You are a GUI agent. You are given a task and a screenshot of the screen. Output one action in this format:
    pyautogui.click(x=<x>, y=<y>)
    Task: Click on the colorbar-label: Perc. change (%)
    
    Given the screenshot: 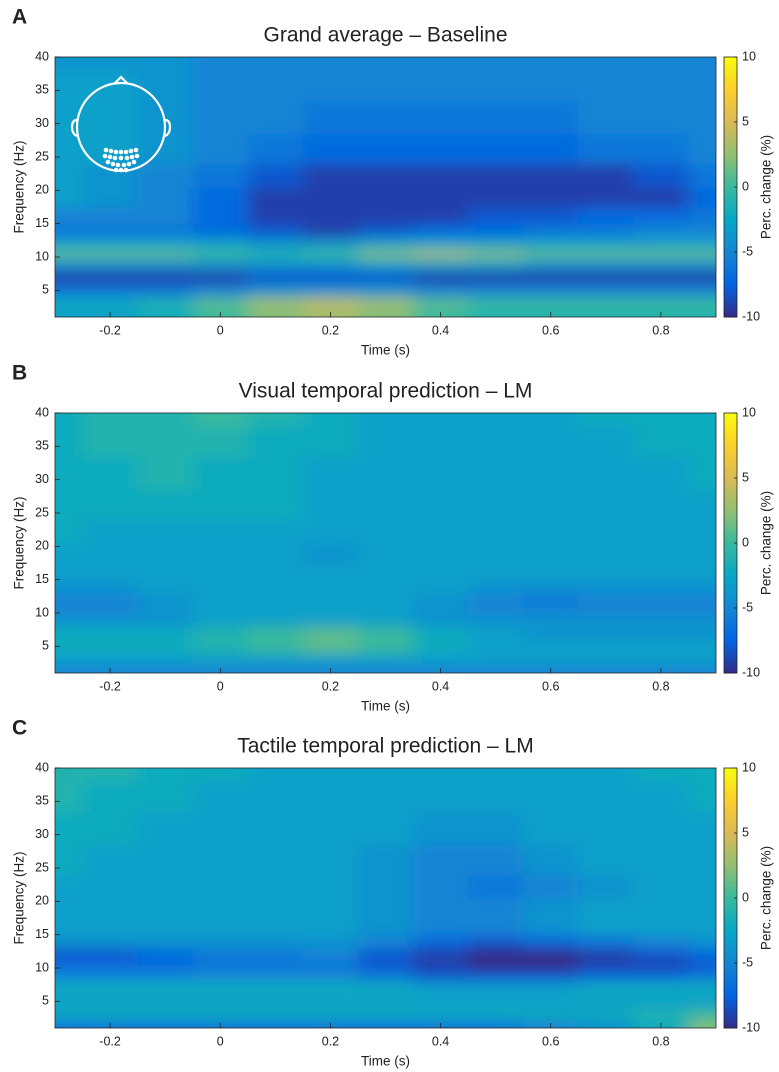 What is the action you would take?
    pyautogui.click(x=766, y=898)
    